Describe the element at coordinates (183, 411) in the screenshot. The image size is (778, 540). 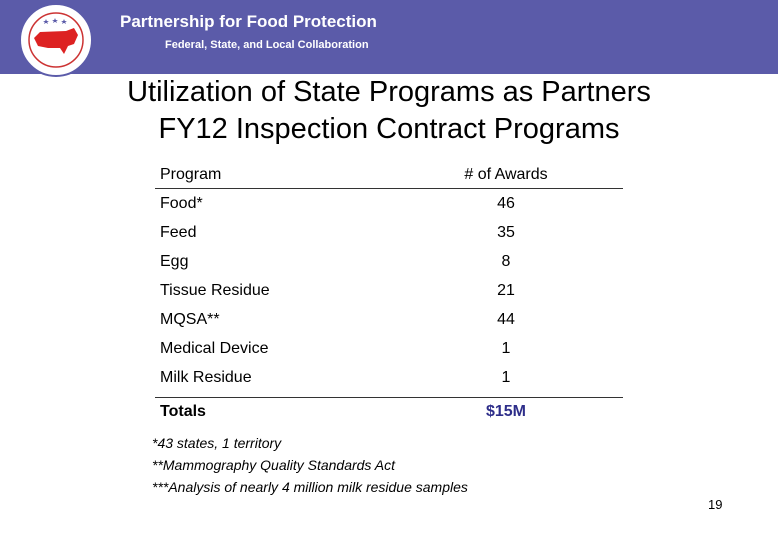
I see `total-label: Totals` at that location.